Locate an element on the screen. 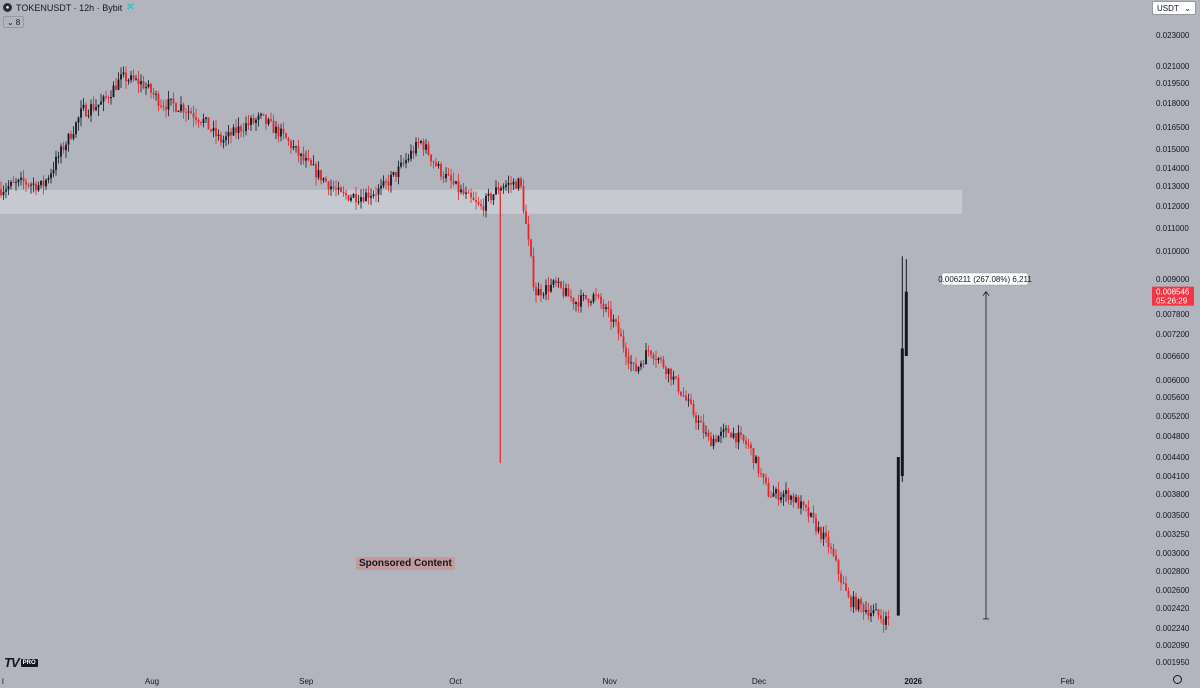  x-tick-label: Oct is located at coordinates (455, 681).